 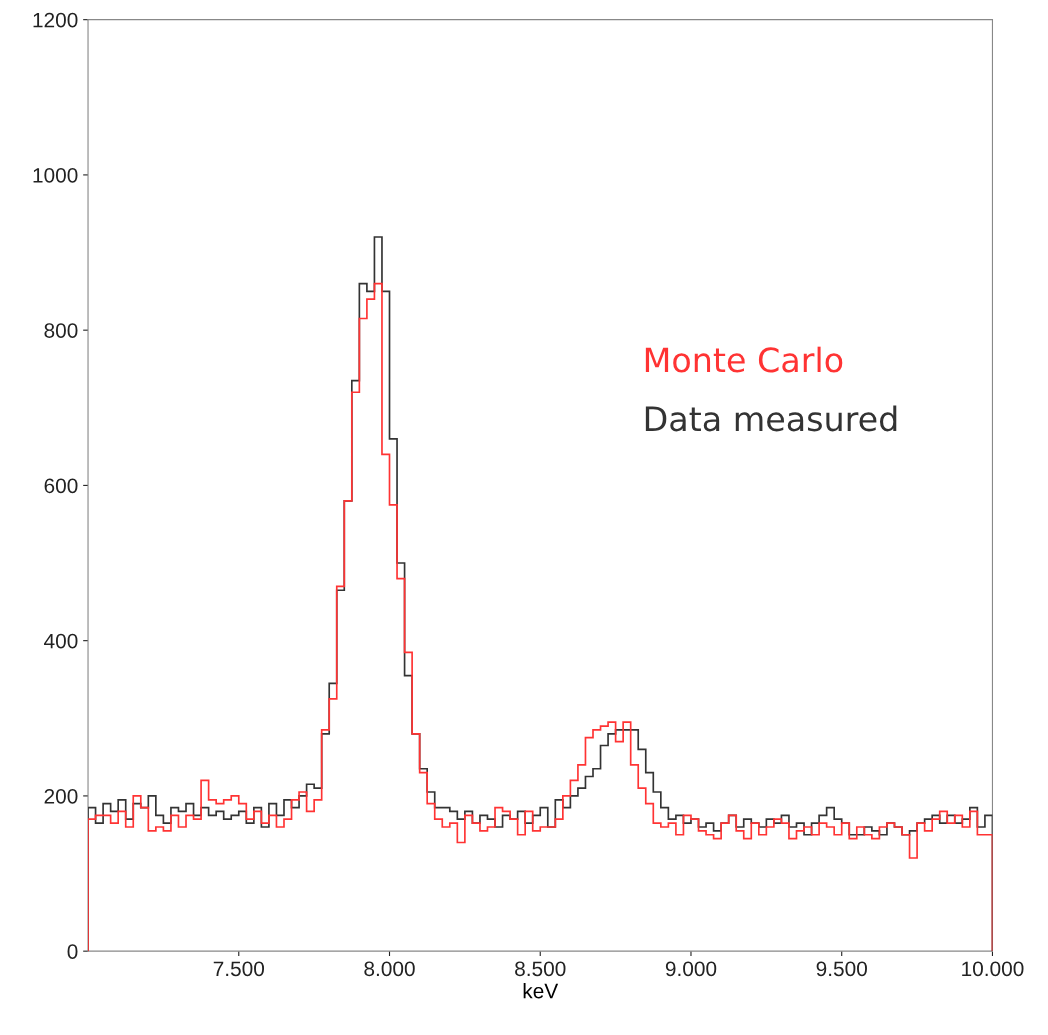 What do you see at coordinates (771, 418) in the screenshot?
I see `text: Data measured` at bounding box center [771, 418].